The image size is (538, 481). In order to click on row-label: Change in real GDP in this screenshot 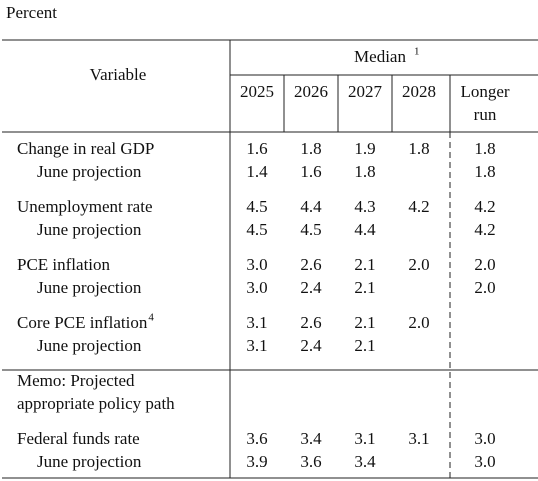, I will do `click(85, 148)`.